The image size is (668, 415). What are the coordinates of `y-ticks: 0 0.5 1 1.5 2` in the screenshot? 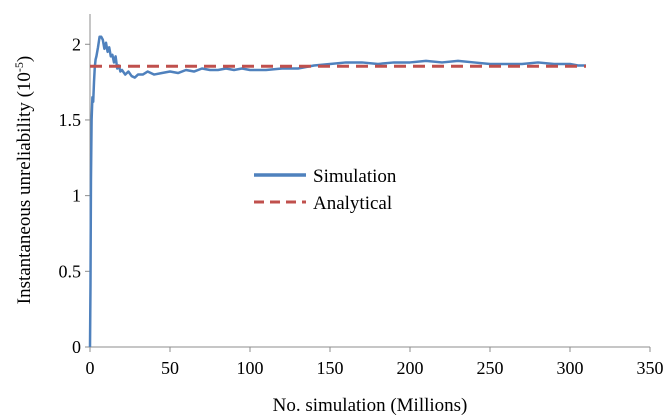 It's located at (74, 195).